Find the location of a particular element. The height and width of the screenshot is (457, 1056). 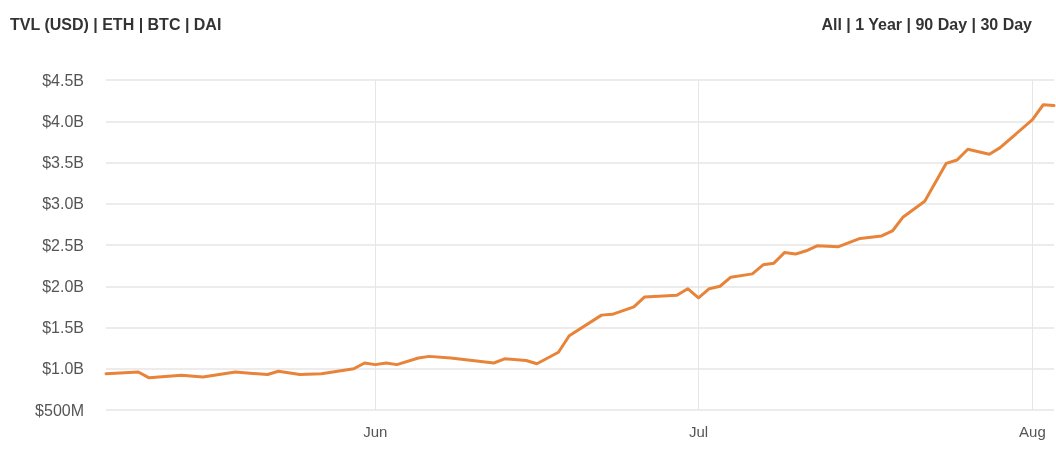

y-tick-label: $3.0B is located at coordinates (63, 204).